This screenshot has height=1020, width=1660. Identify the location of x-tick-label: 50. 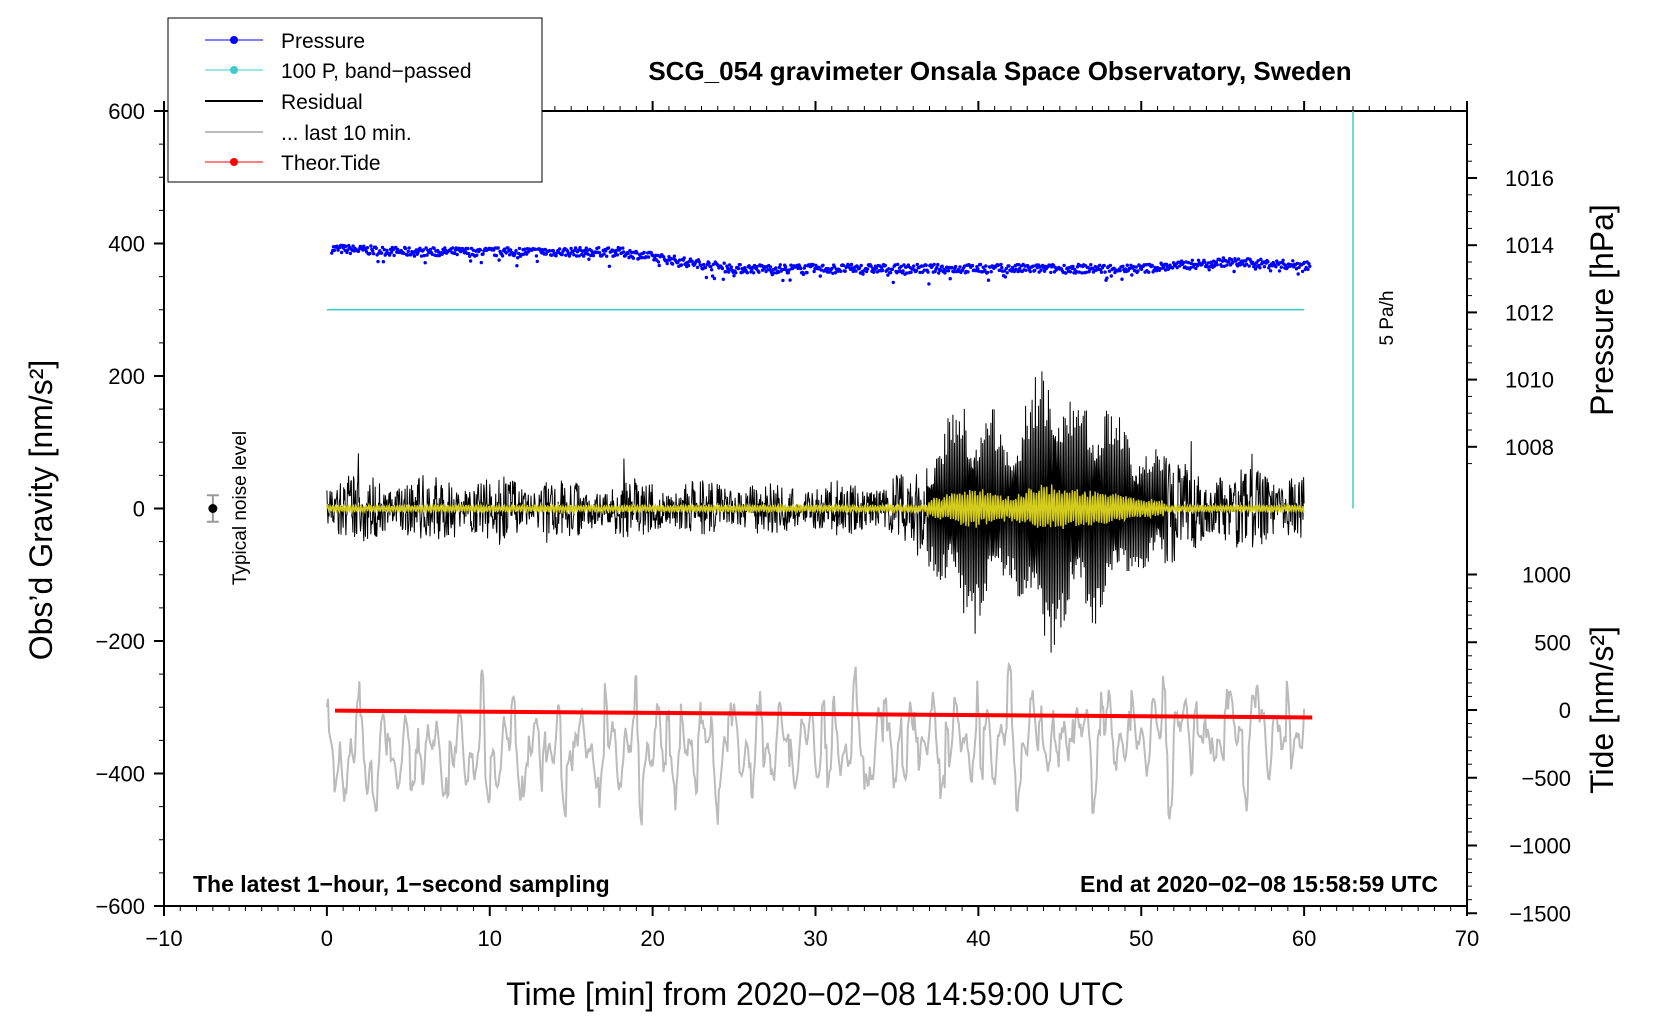
(1141, 938).